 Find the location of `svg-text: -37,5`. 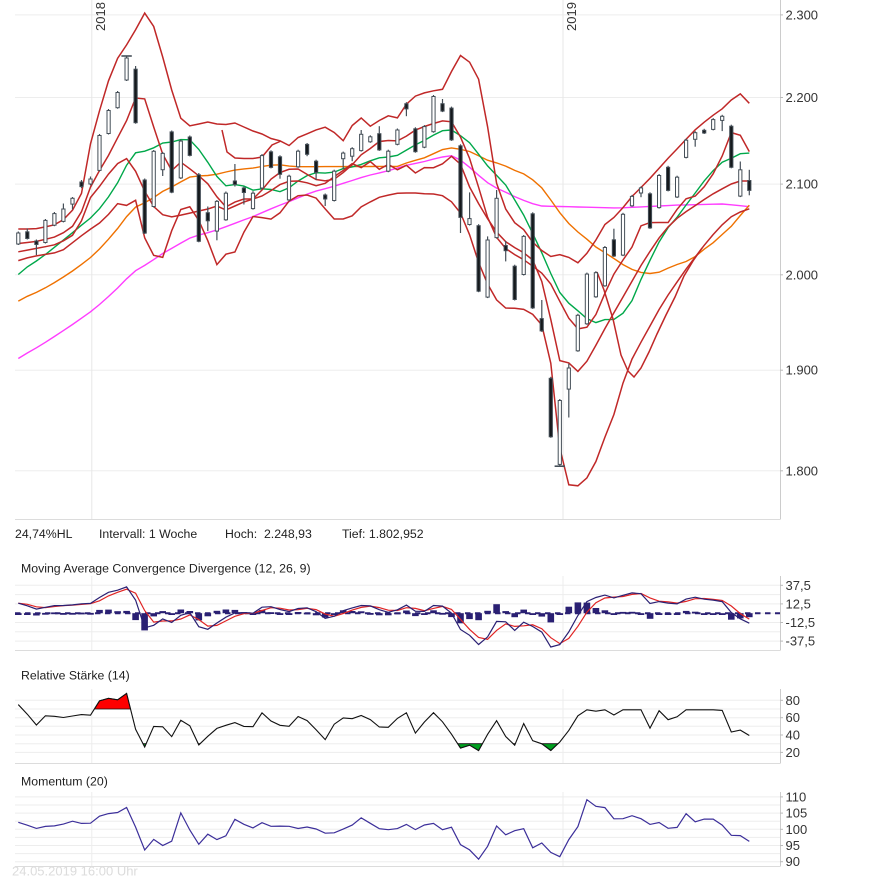

svg-text: -37,5 is located at coordinates (801, 641).